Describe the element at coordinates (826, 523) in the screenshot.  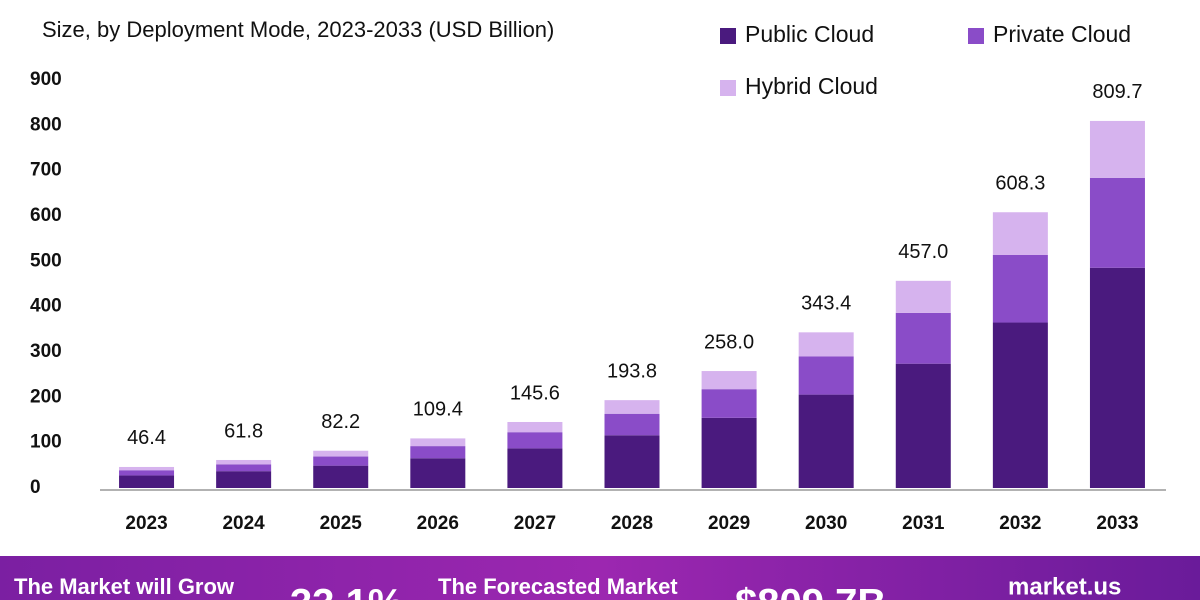
I see `x-tick-label: 2030` at that location.